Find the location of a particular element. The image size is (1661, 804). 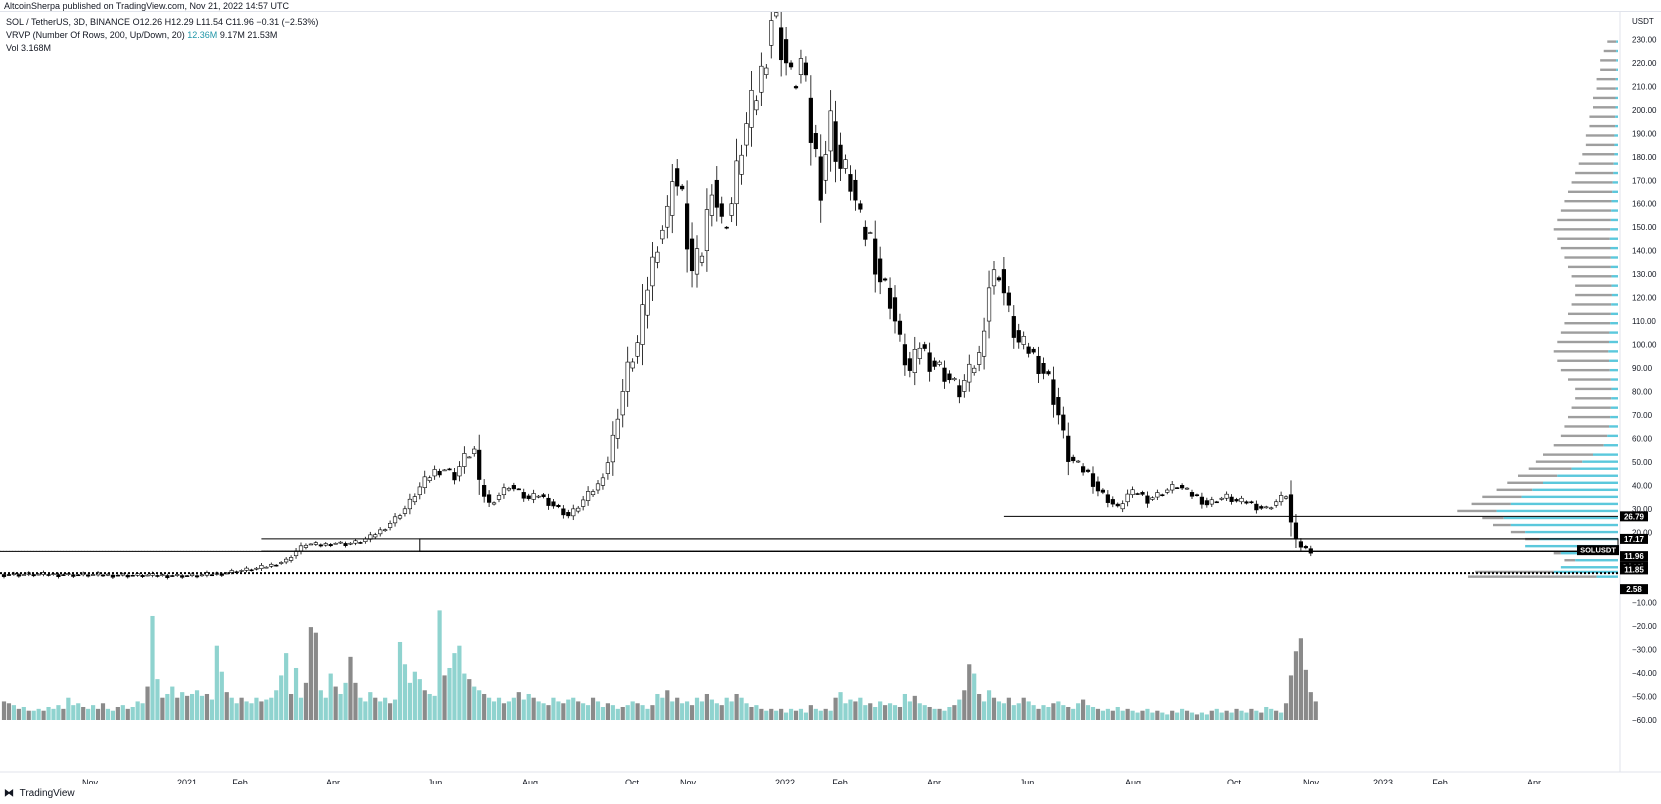

y-tick-label: 90.00 is located at coordinates (1642, 368).